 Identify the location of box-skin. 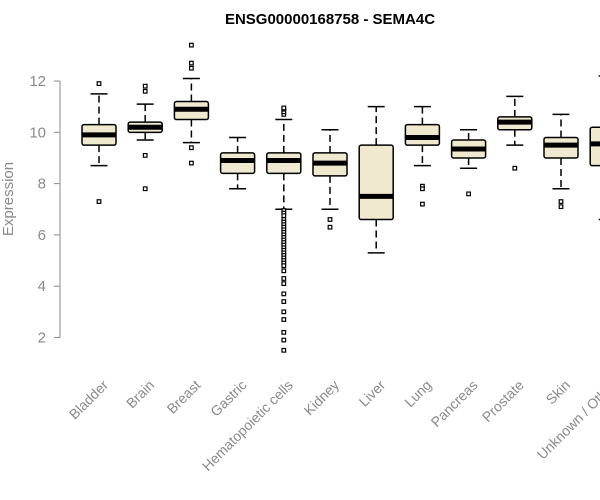
(561, 161).